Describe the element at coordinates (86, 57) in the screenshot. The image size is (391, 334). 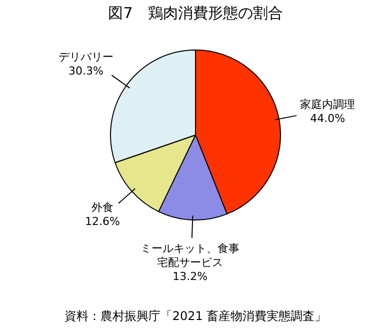
I see `slice-label: デリバリー` at that location.